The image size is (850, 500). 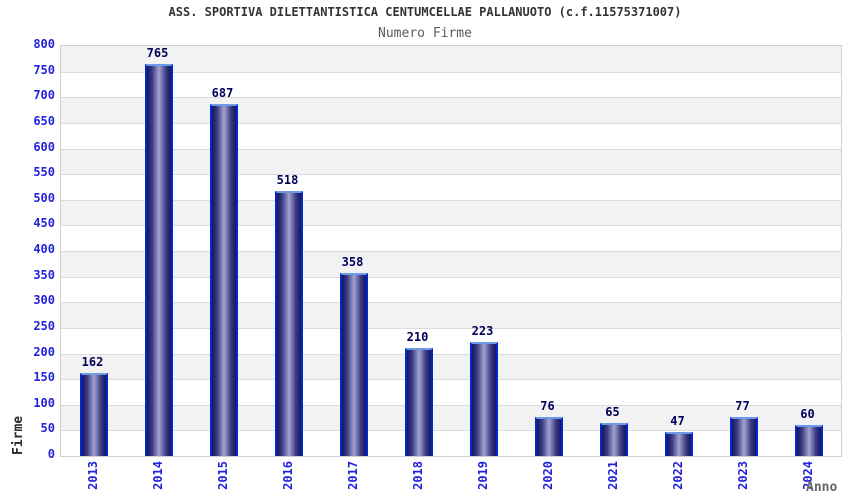 What do you see at coordinates (44, 249) in the screenshot?
I see `y-tick-label: 400` at bounding box center [44, 249].